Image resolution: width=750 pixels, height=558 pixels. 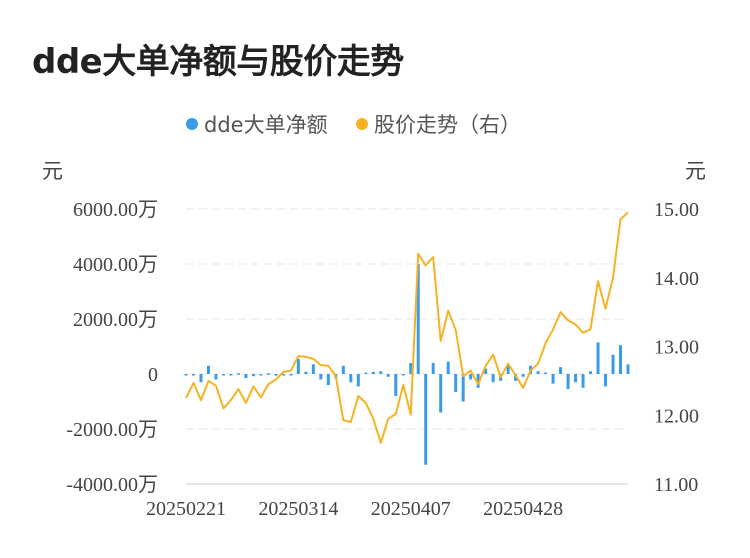 I want to click on legend-bar-label: dde大单净额, so click(x=266, y=125).